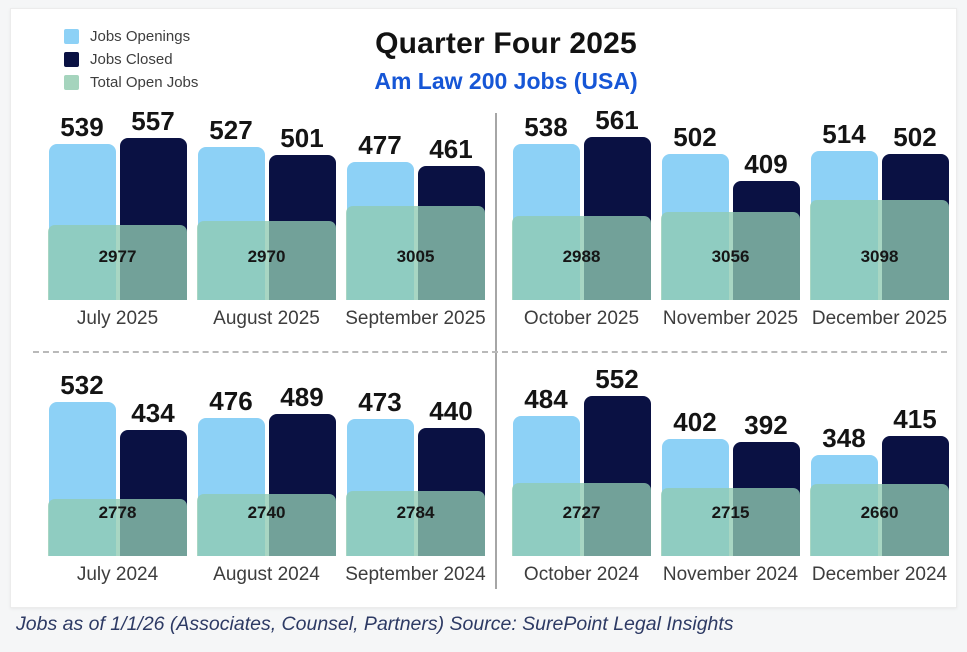 The width and height of the screenshot is (967, 652). Describe the element at coordinates (117, 318) in the screenshot. I see `month-label: July 2025` at that location.